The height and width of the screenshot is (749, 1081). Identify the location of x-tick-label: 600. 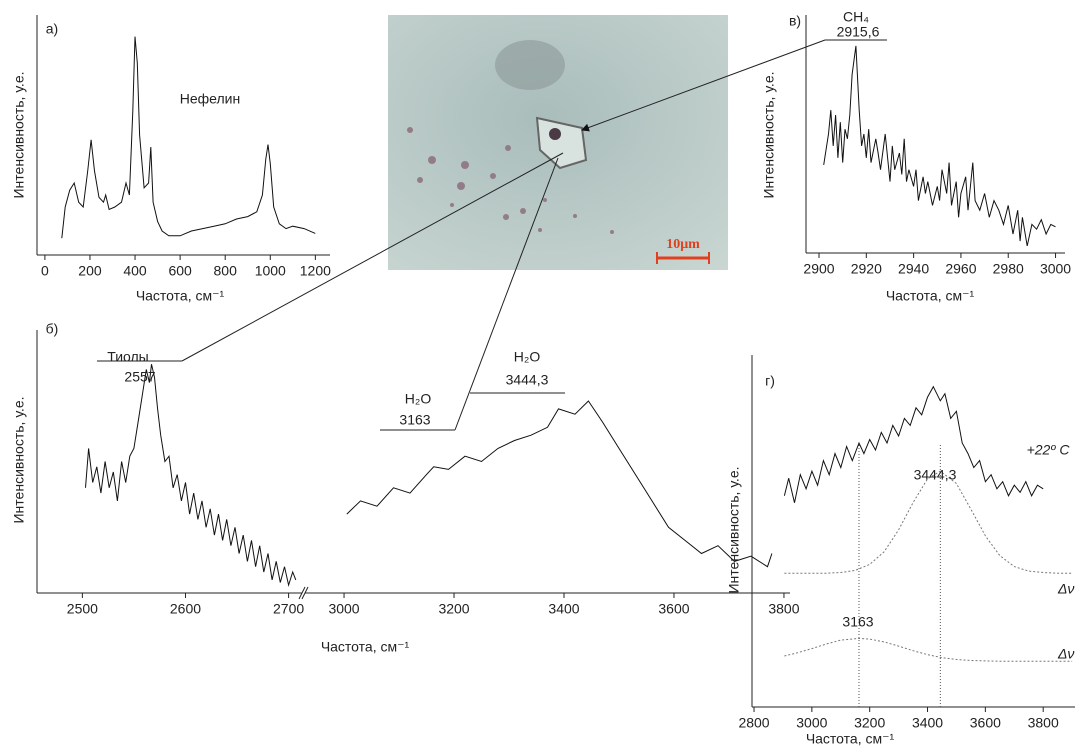
(180, 271).